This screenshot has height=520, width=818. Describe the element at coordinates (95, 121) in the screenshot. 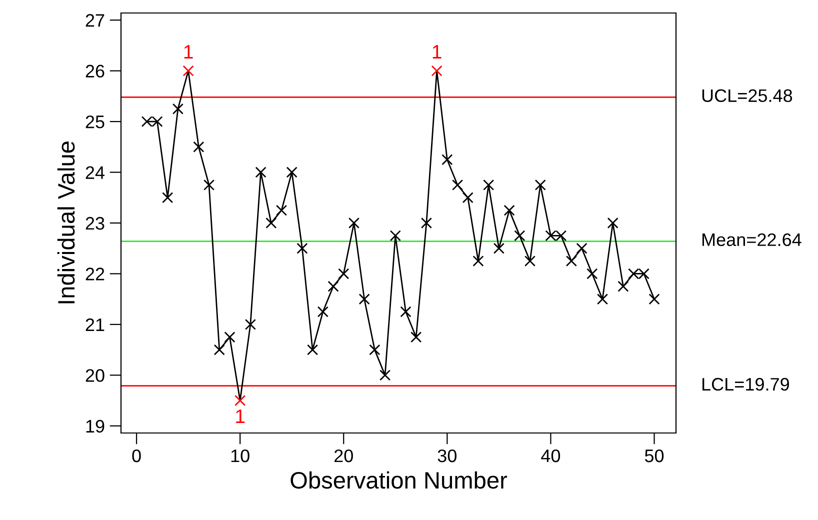

I see `y-tick-label: 25` at that location.